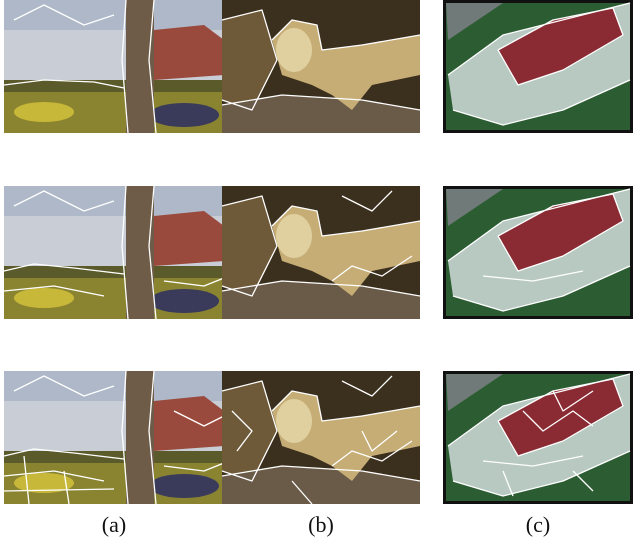  What do you see at coordinates (538, 524) in the screenshot?
I see `caption: (c)` at bounding box center [538, 524].